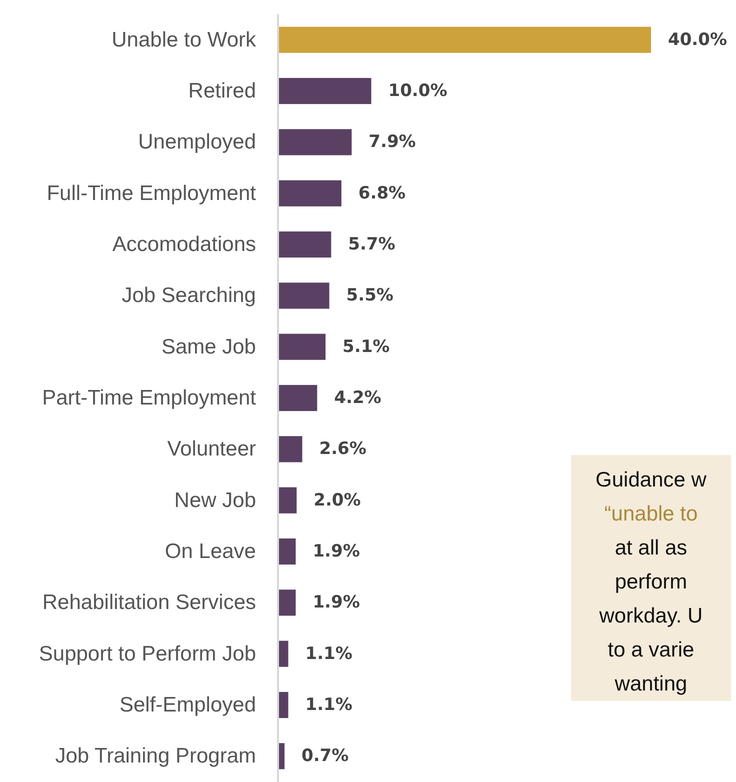 The image size is (736, 782). Describe the element at coordinates (372, 244) in the screenshot. I see `data-label: 5.7%` at that location.